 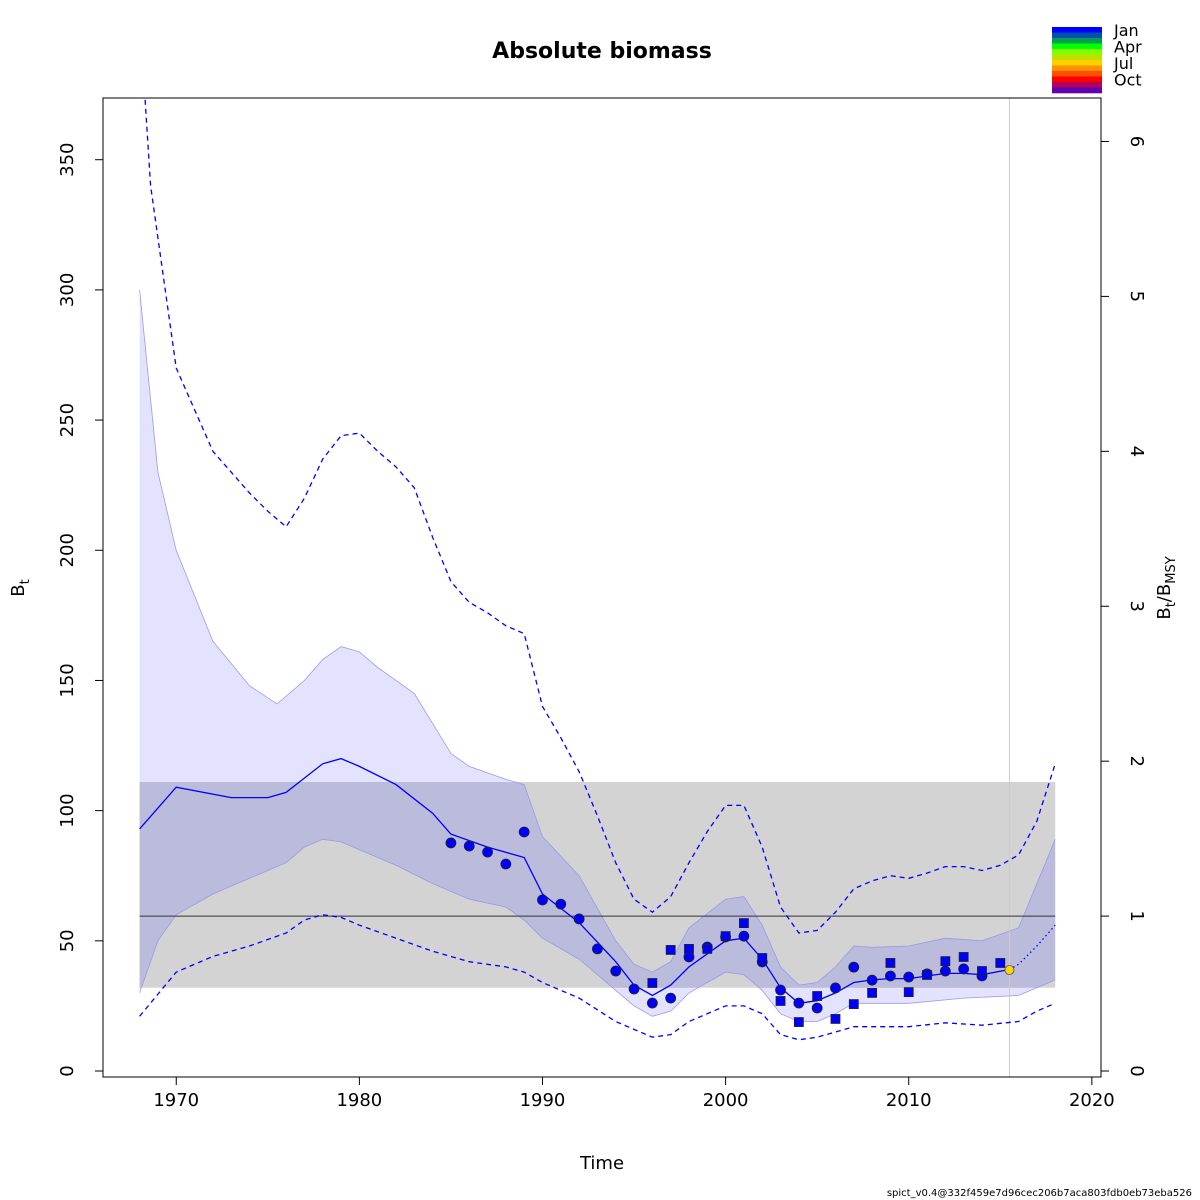 I want to click on y-tick-label: 250, so click(x=67, y=420).